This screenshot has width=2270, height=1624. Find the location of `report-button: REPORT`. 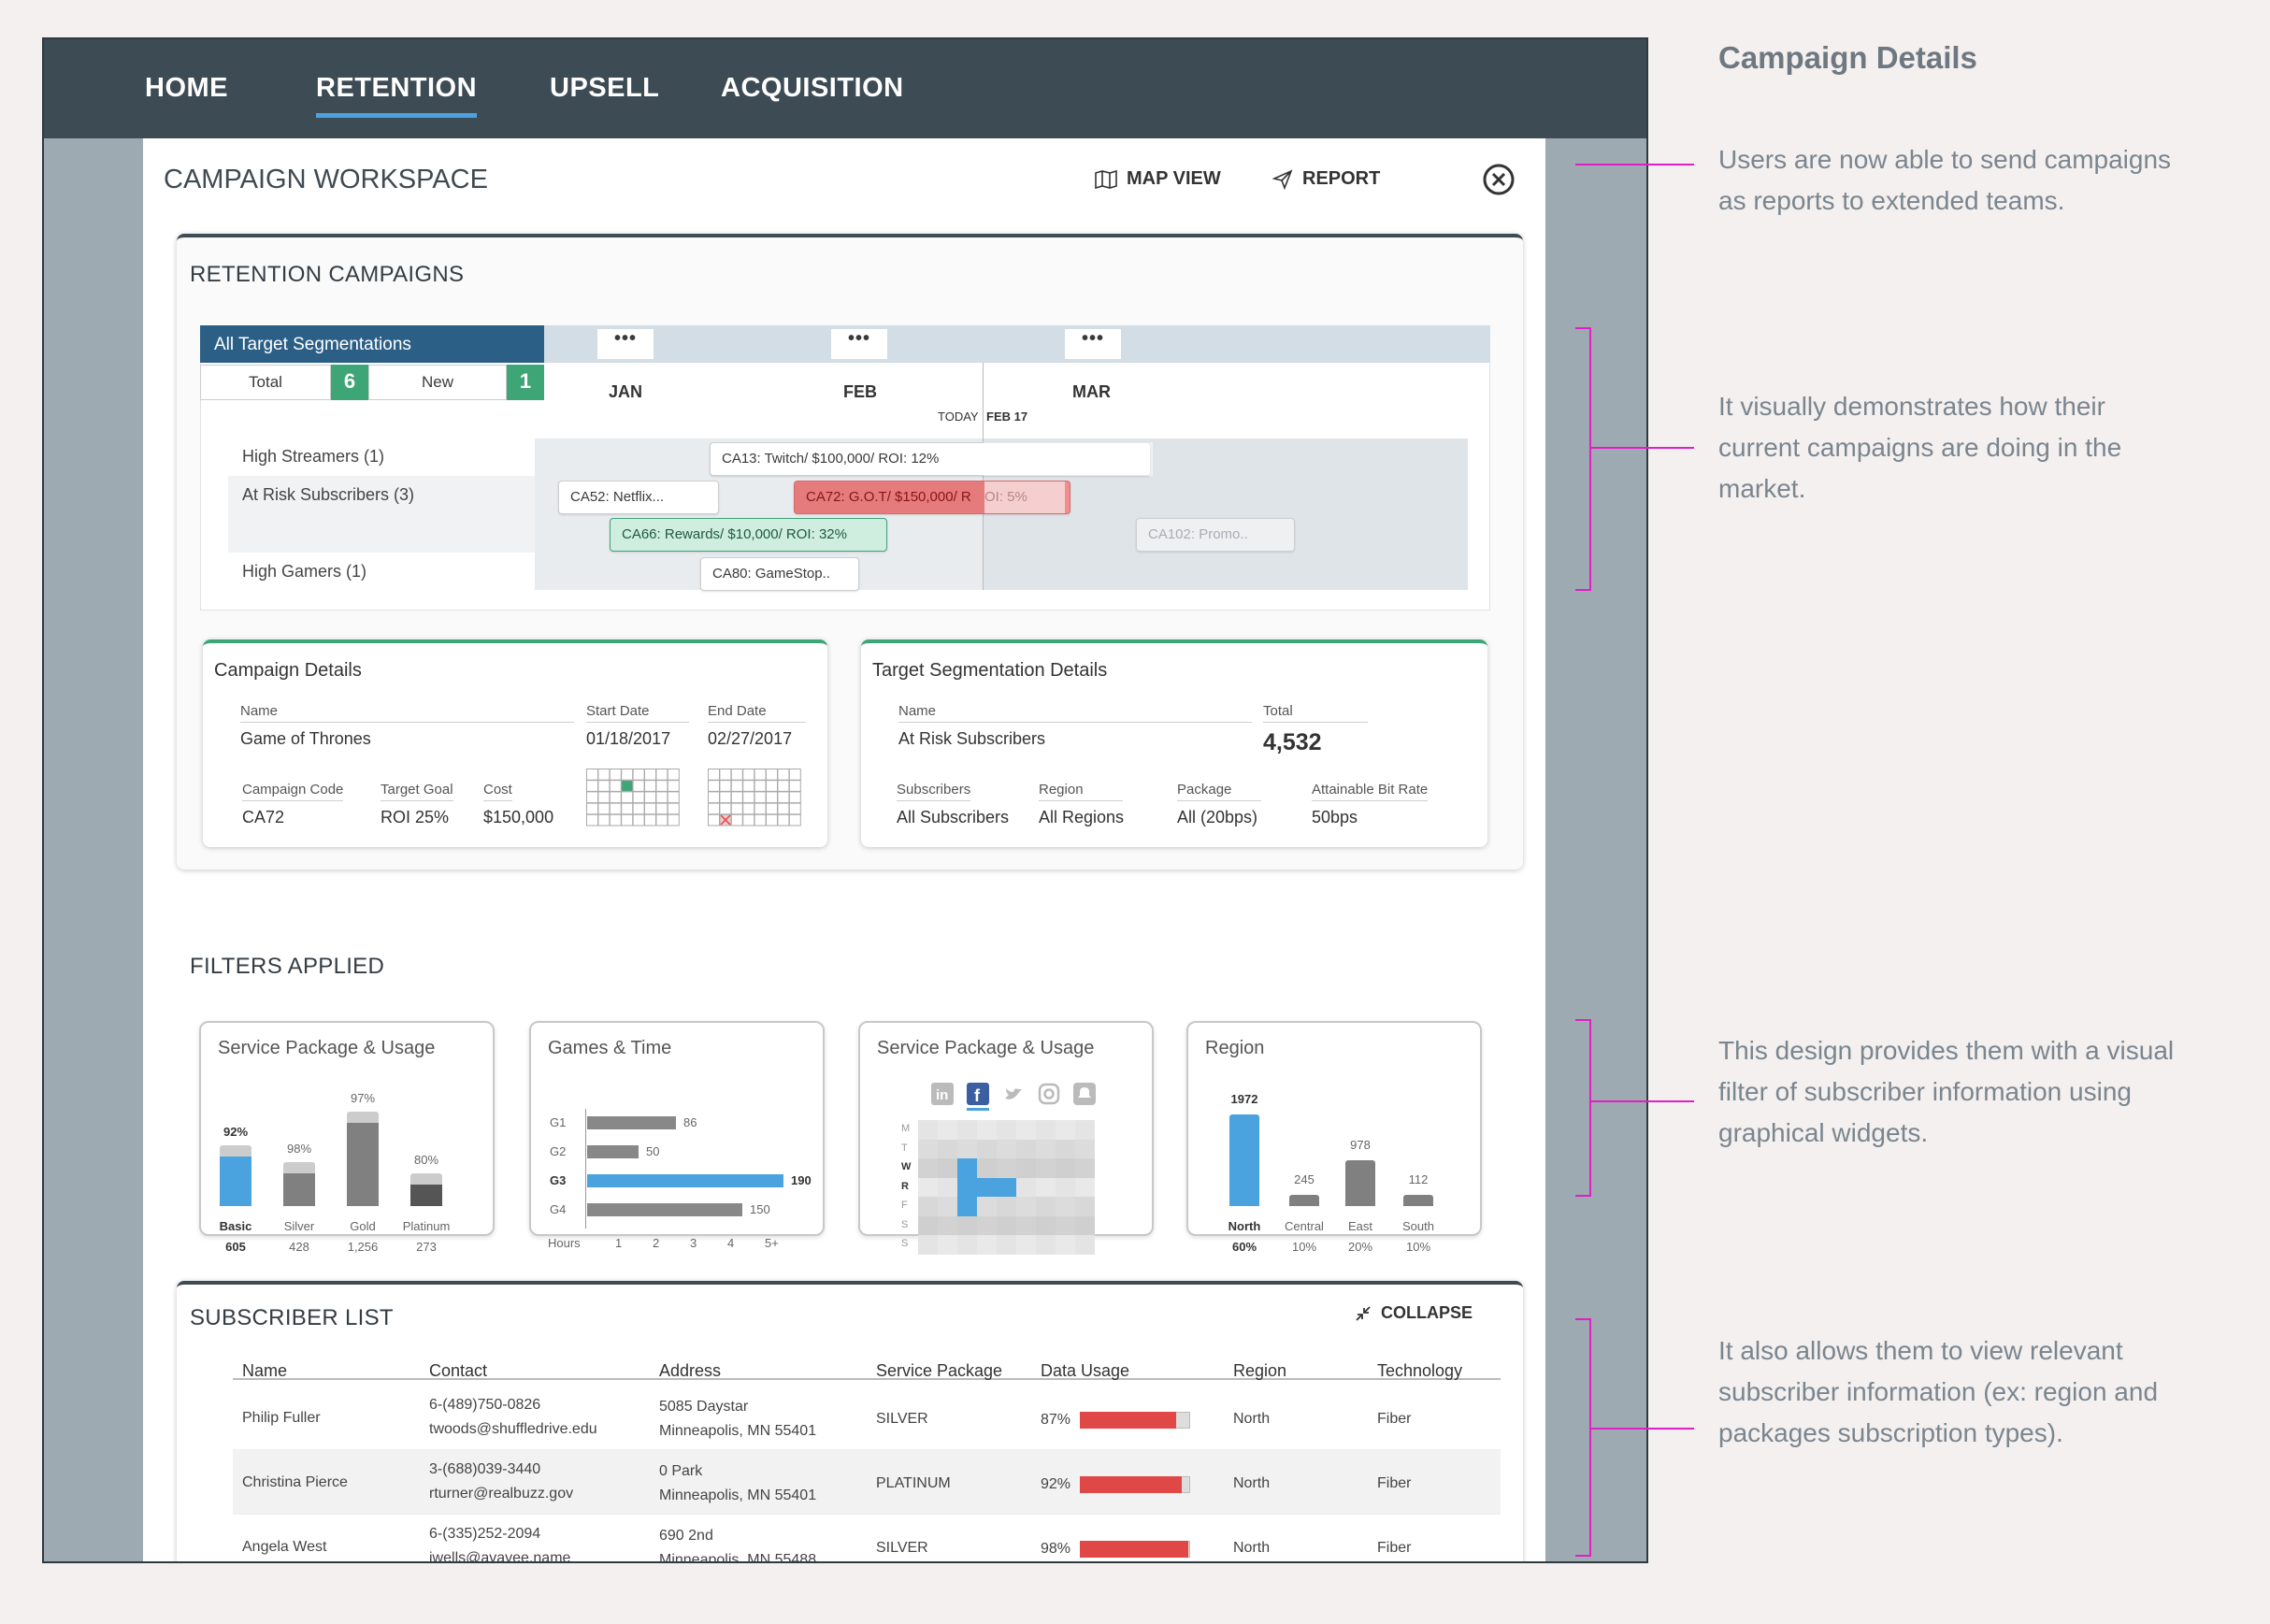

report-button: REPORT is located at coordinates (1326, 179).